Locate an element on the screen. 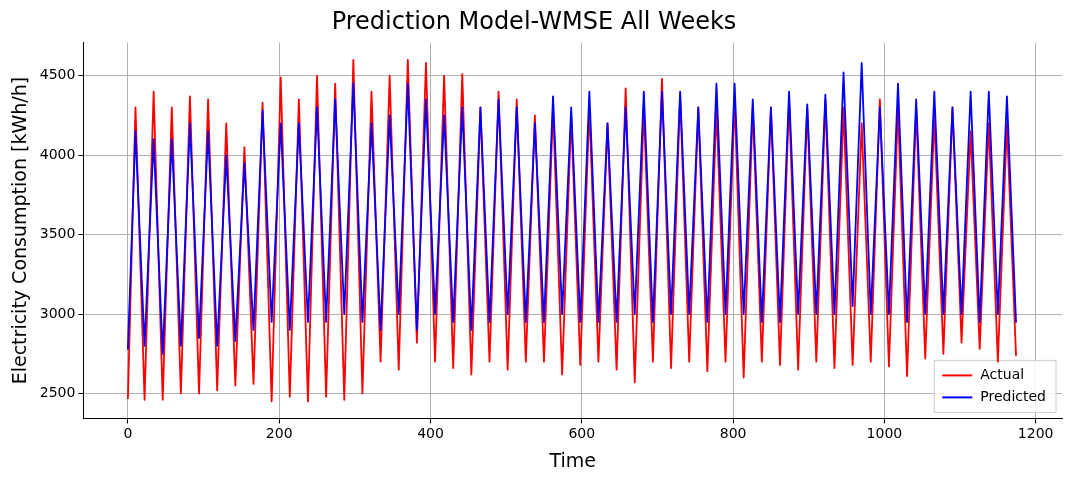 This screenshot has height=481, width=1070. y-tick-label: 3500 is located at coordinates (57, 233).